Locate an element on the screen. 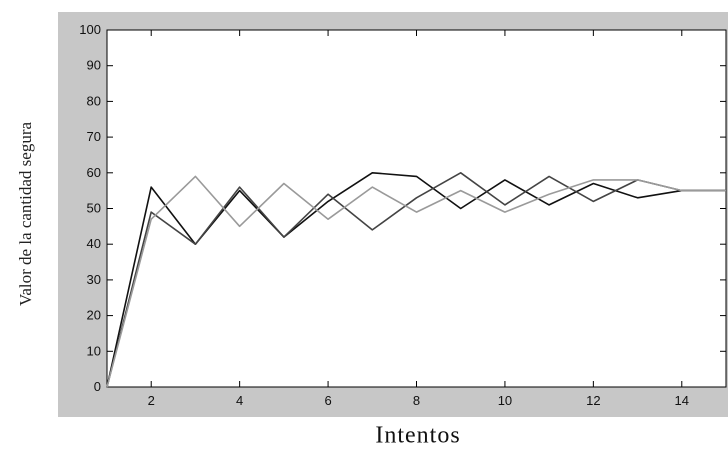  y-tick-label: 100 is located at coordinates (90, 29).